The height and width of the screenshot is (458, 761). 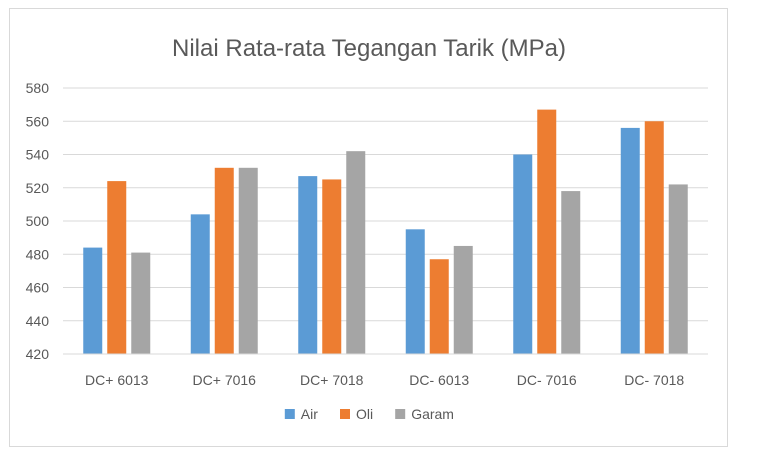 I want to click on chart-title: Nilai Rata-rata Tegangan Tarik (MPa), so click(x=369, y=48).